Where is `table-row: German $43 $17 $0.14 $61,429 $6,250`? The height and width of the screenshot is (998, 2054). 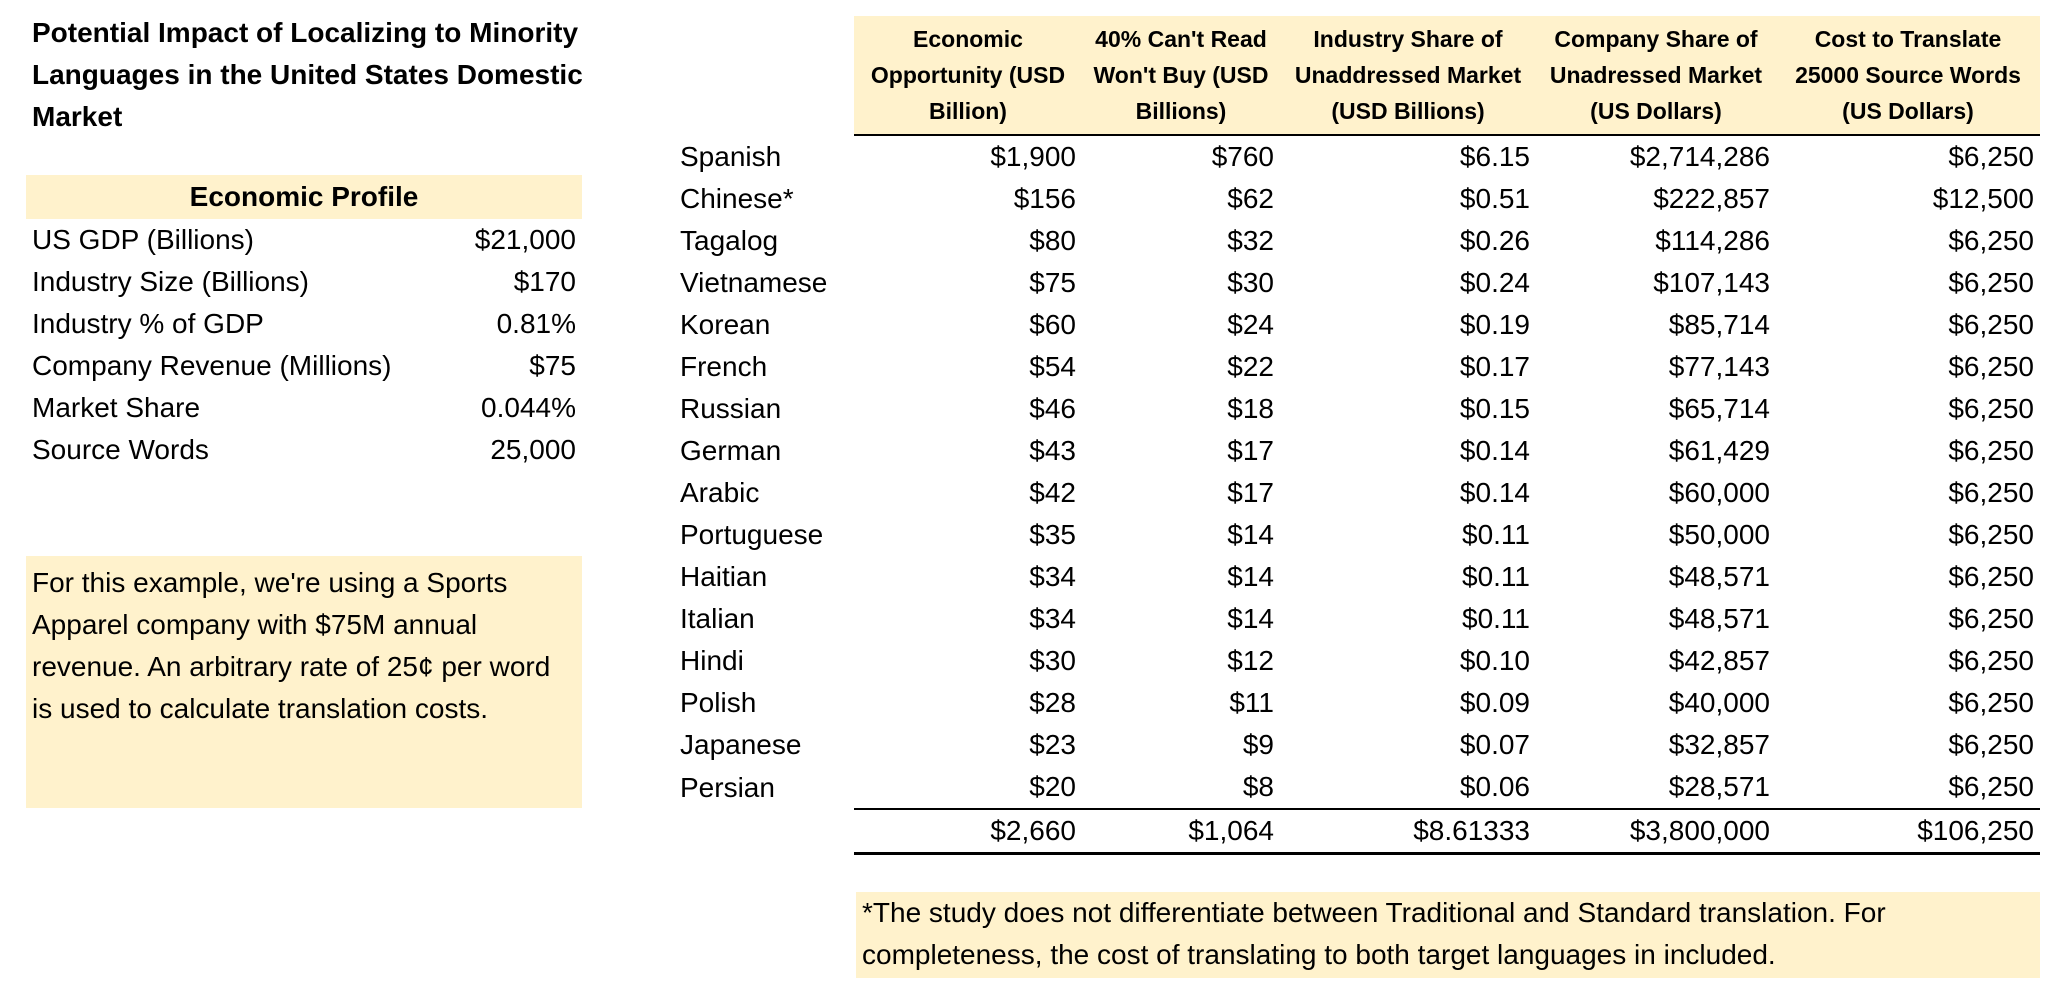 table-row: German $43 $17 $0.14 $61,429 $6,250 is located at coordinates (1358, 451).